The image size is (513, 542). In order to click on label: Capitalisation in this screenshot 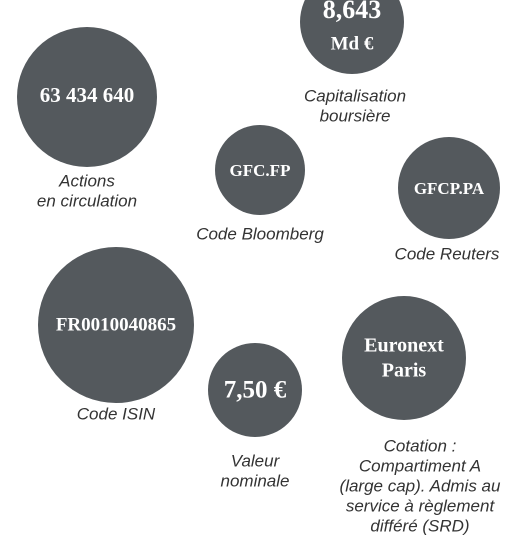, I will do `click(355, 95)`.